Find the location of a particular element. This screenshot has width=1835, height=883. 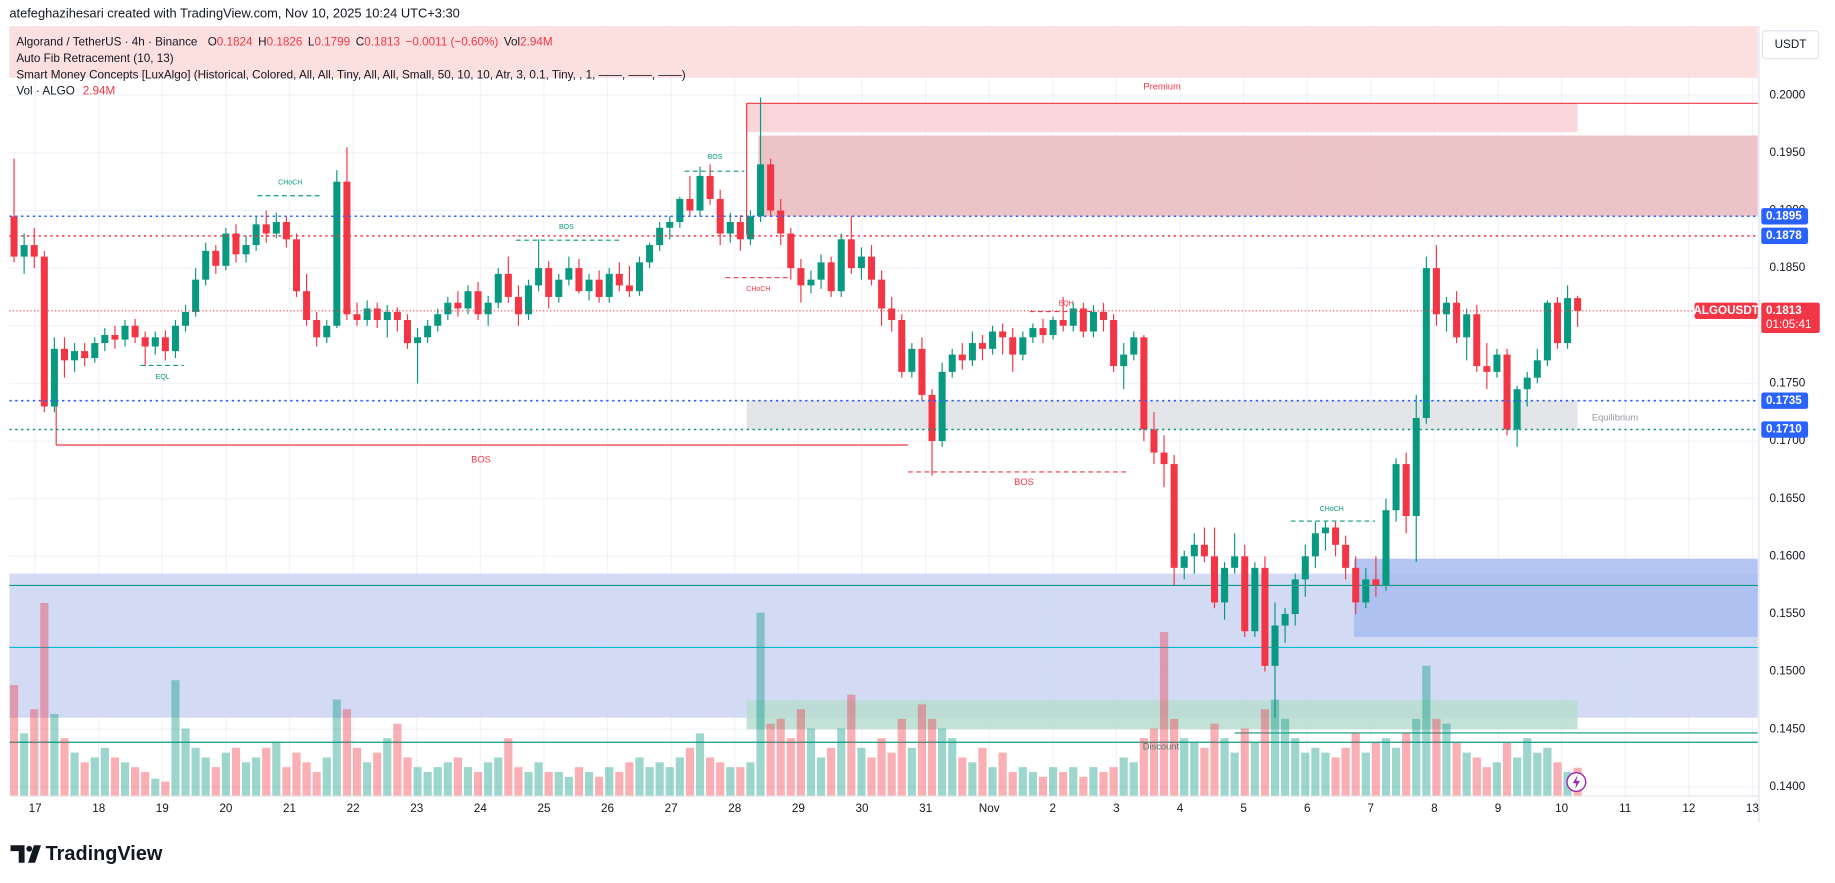

logo-mark is located at coordinates (25, 854).